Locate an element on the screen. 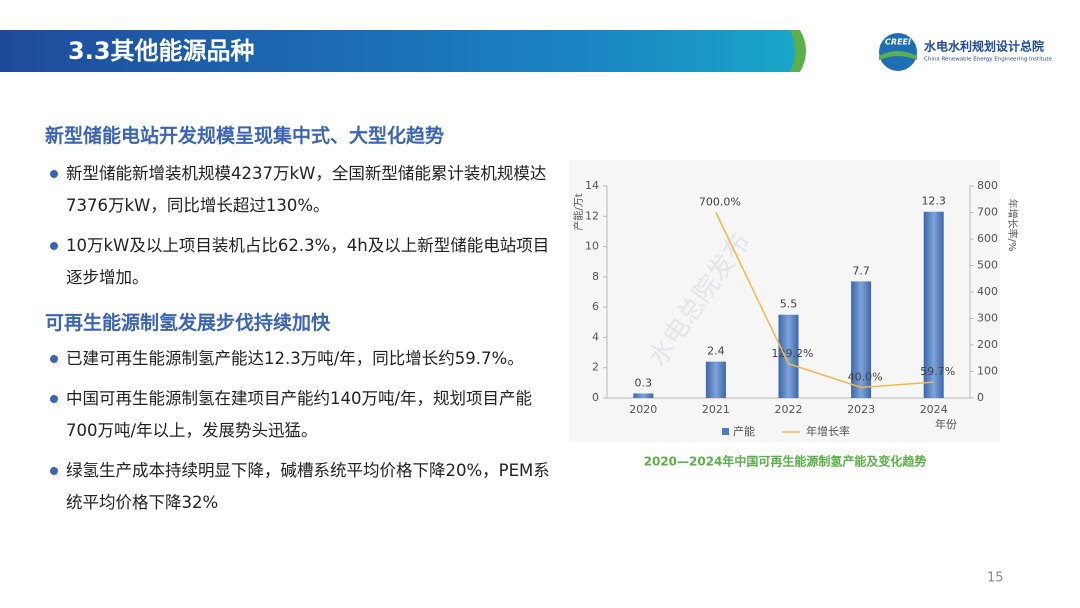 The image size is (1080, 608). y2-tick-label: 0 is located at coordinates (980, 397).